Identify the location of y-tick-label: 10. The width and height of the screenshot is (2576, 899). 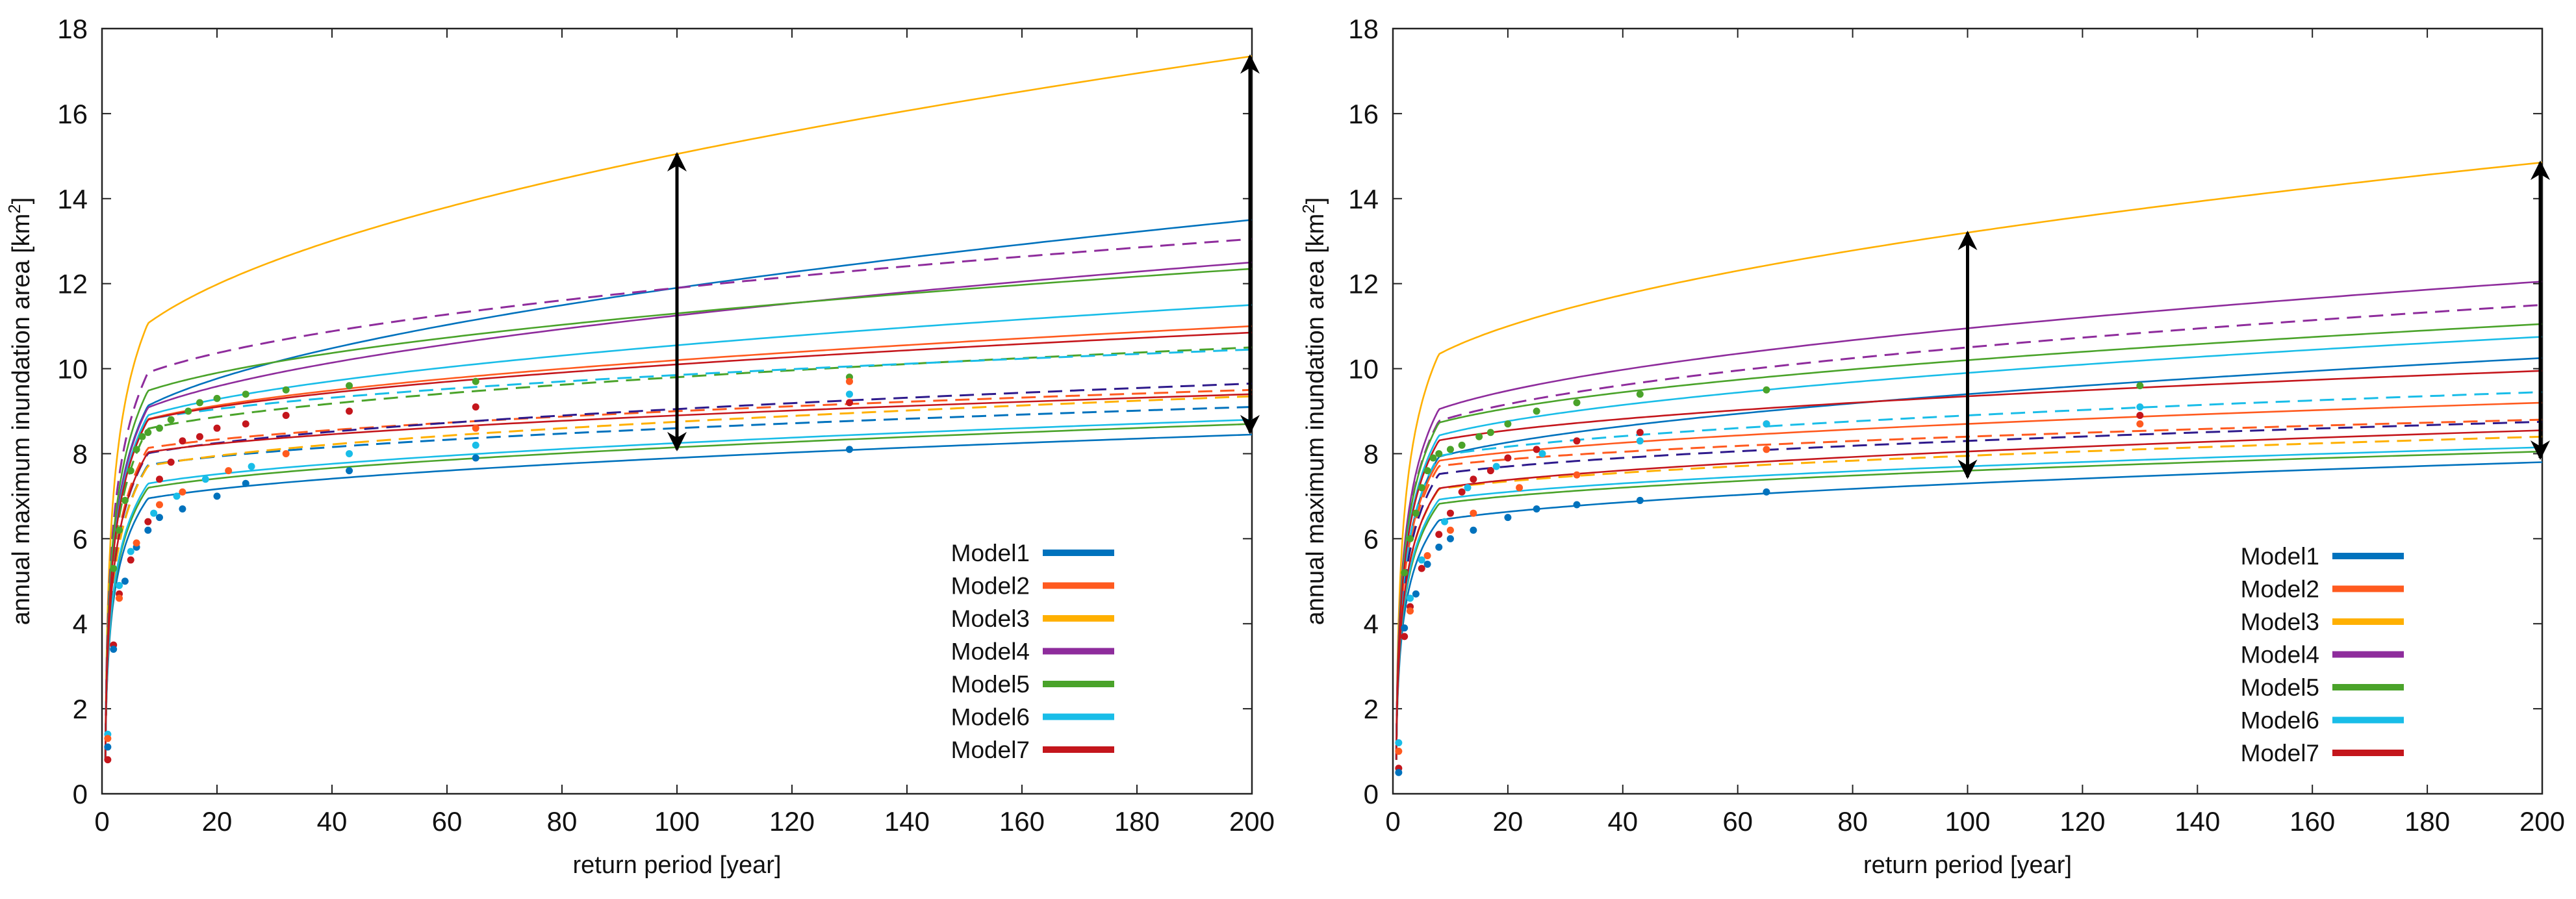
(72, 369).